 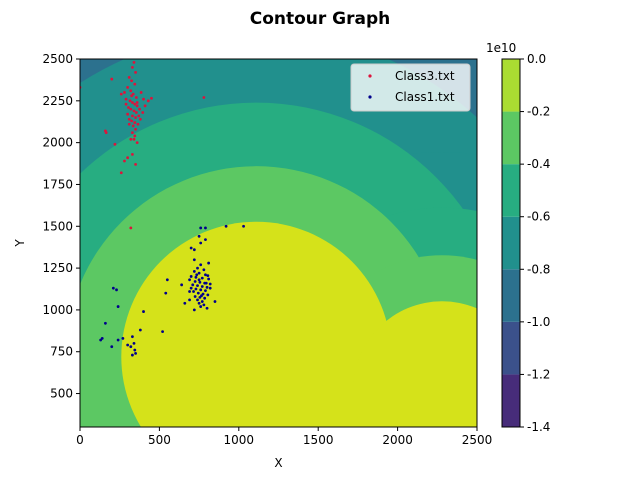 What do you see at coordinates (57, 59) in the screenshot?
I see `y-tick-label: 2500` at bounding box center [57, 59].